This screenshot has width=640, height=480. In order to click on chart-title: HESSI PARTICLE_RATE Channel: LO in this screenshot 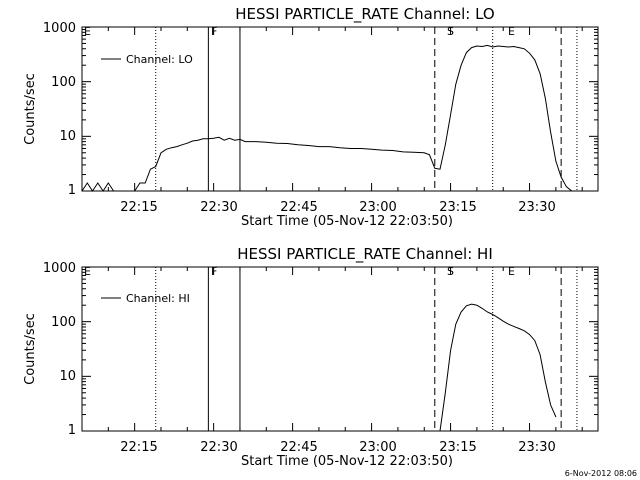, I will do `click(364, 14)`.